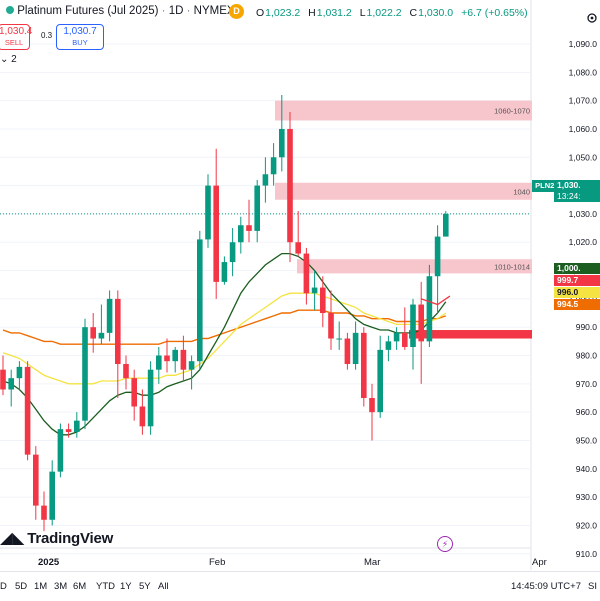  What do you see at coordinates (512, 266) in the screenshot?
I see `zone-label: 1010-1014` at bounding box center [512, 266].